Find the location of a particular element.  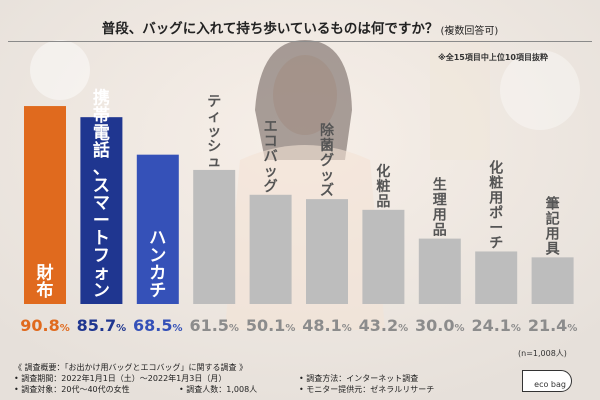

svg-text: ハ is located at coordinates (157, 239).